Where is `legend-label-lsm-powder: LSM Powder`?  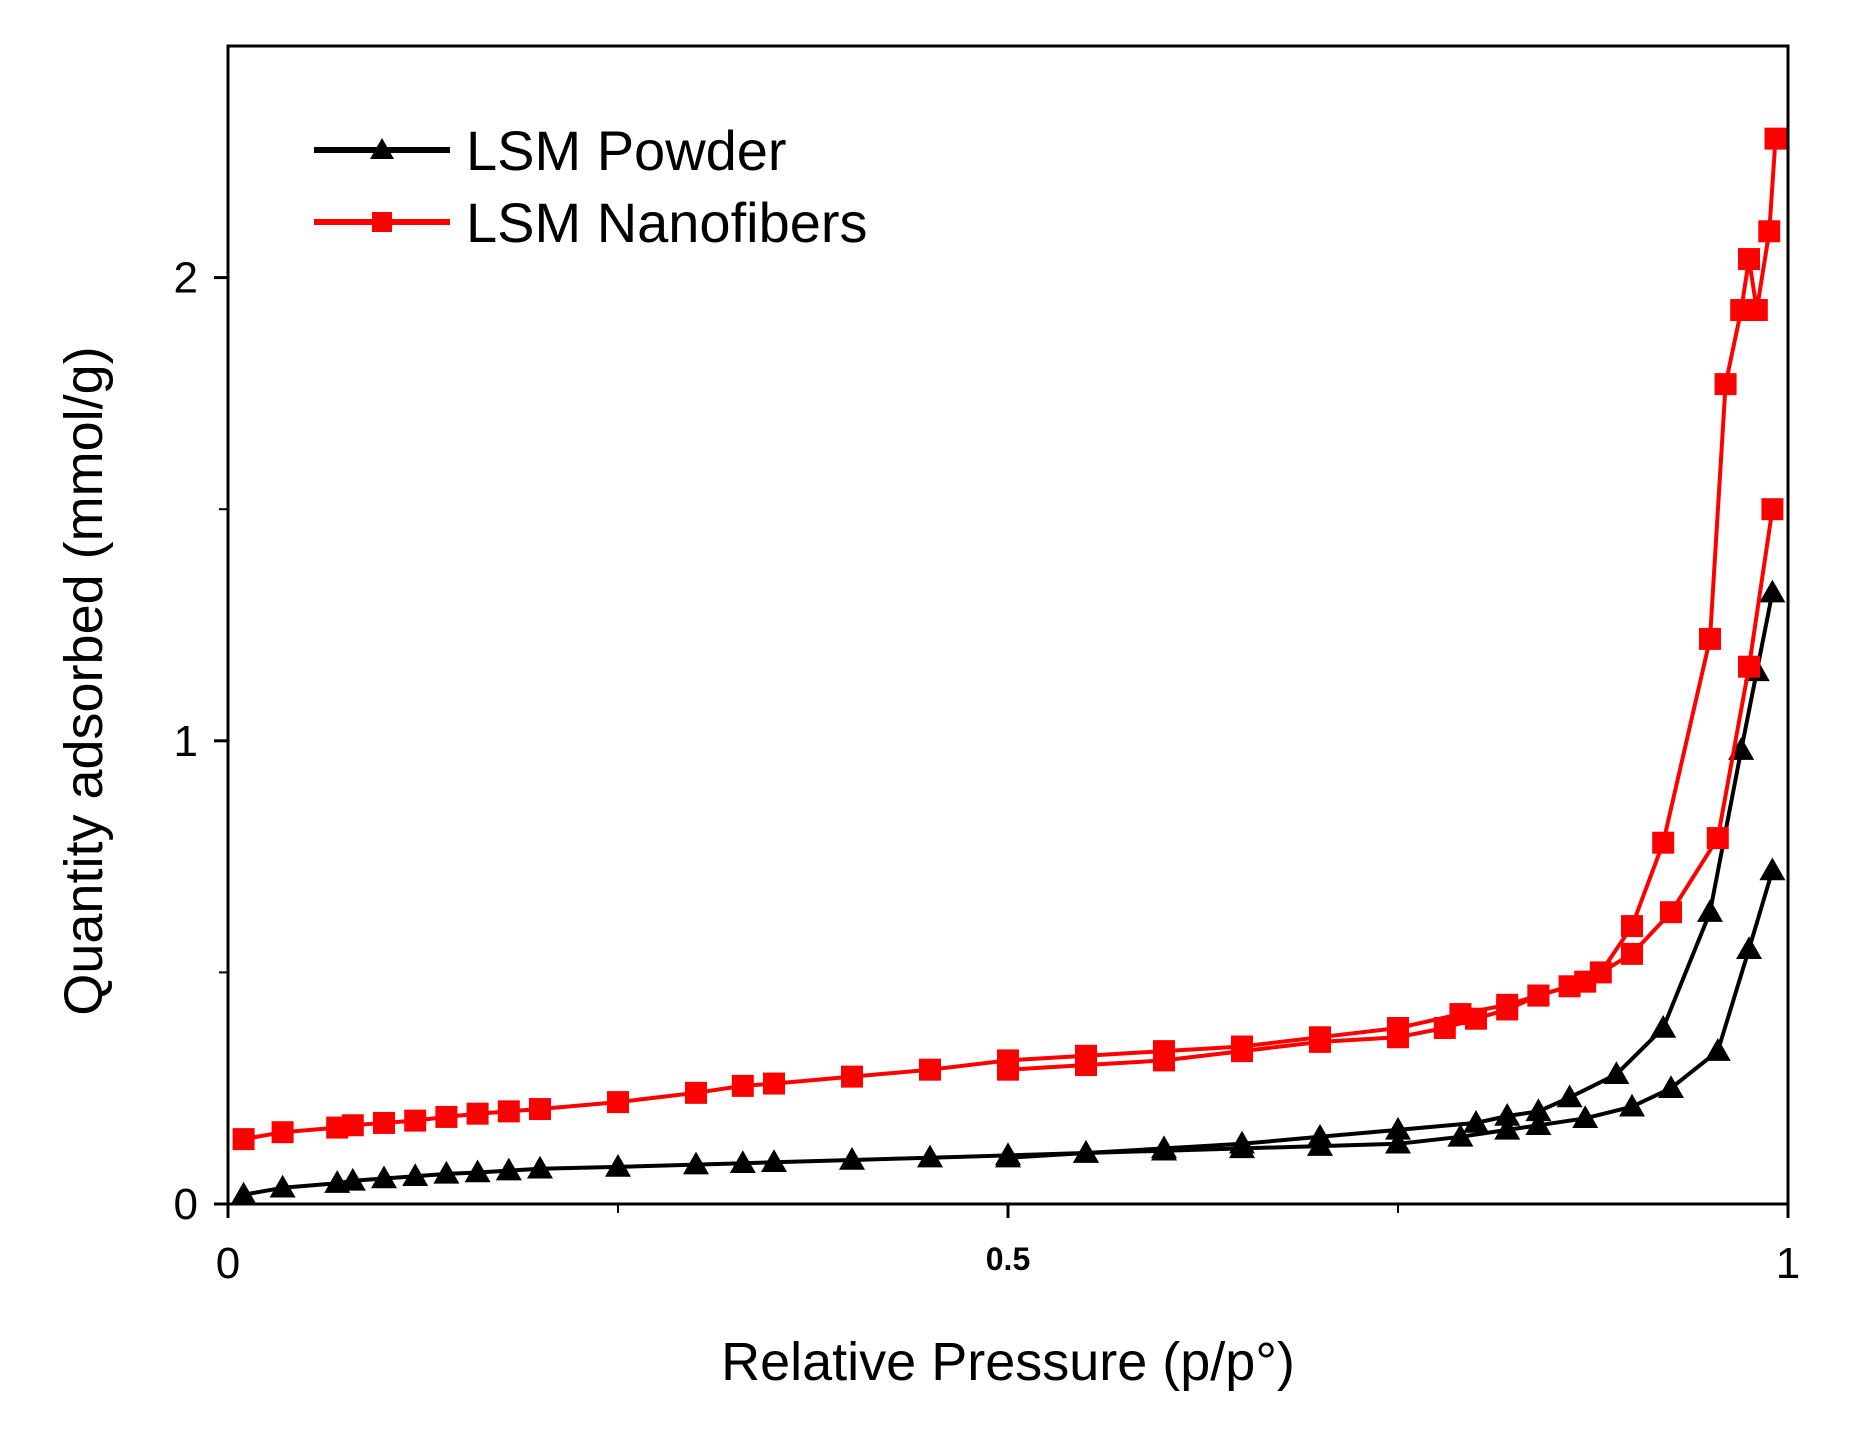
legend-label-lsm-powder: LSM Powder is located at coordinates (626, 150).